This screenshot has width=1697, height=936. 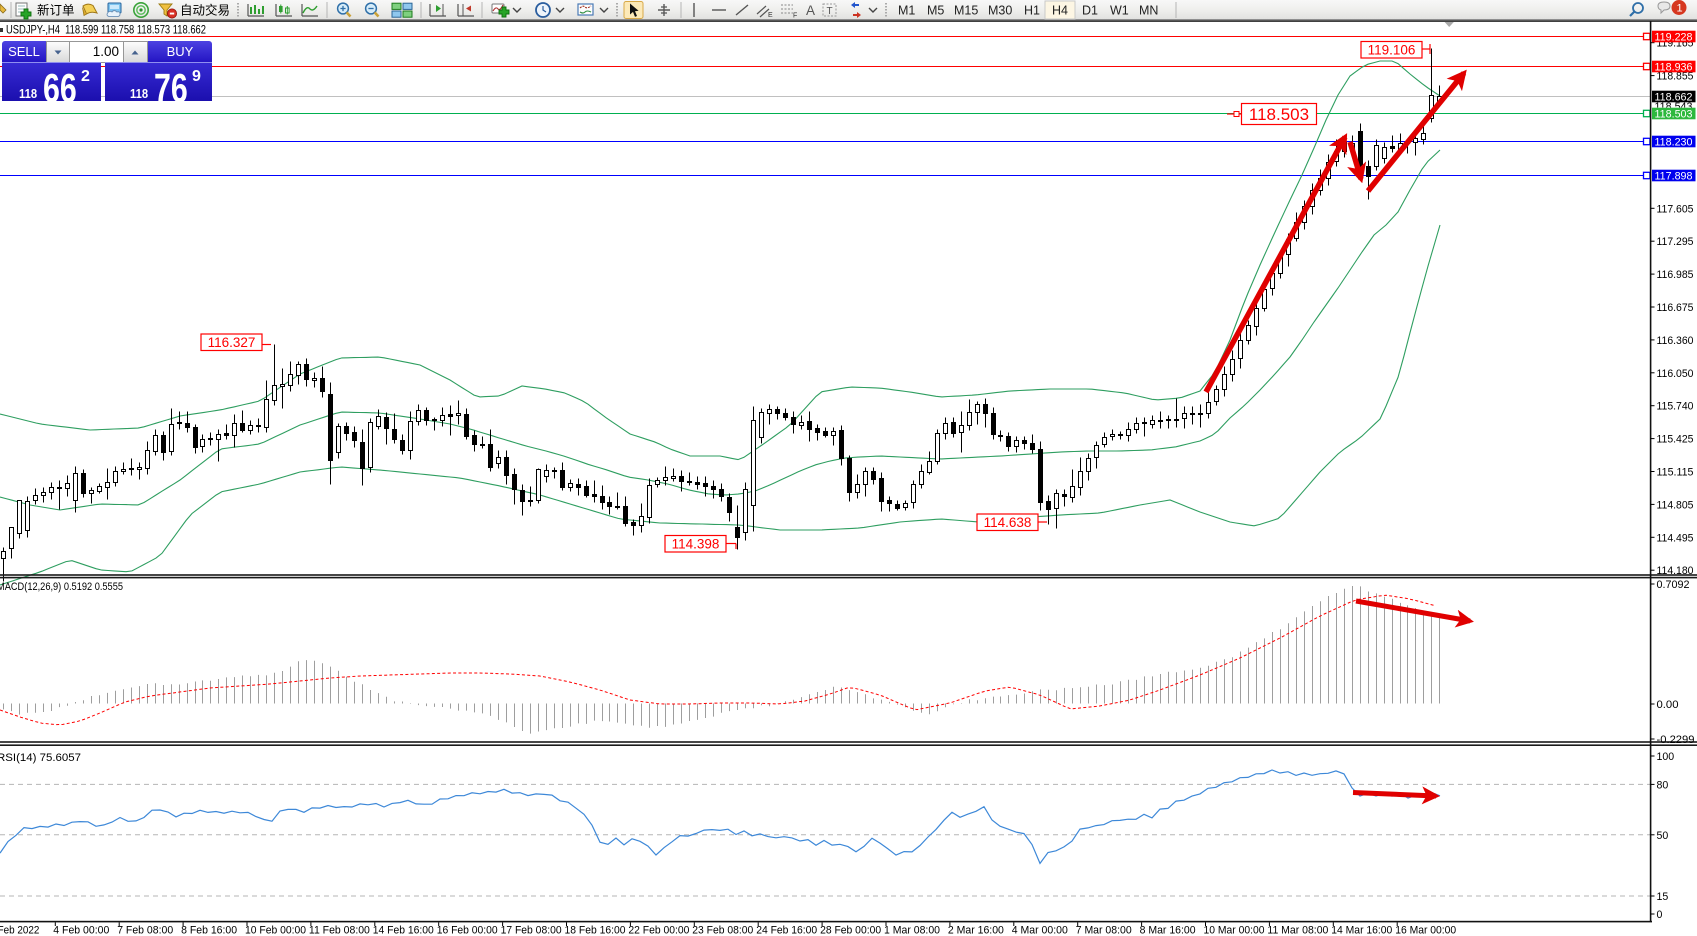 I want to click on svg-text: M5, so click(x=935, y=11).